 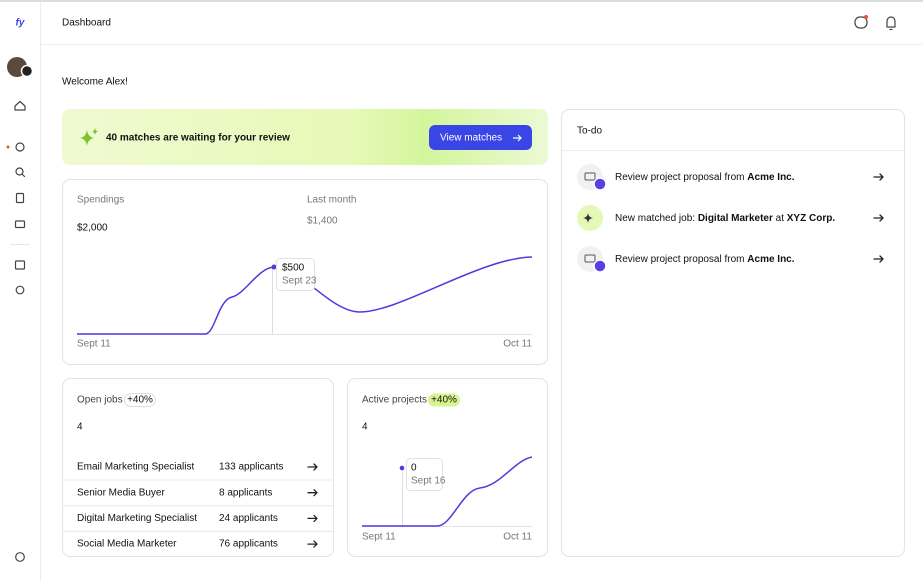 I want to click on banner-text: 40 matches are waiting for your review, so click(x=198, y=138).